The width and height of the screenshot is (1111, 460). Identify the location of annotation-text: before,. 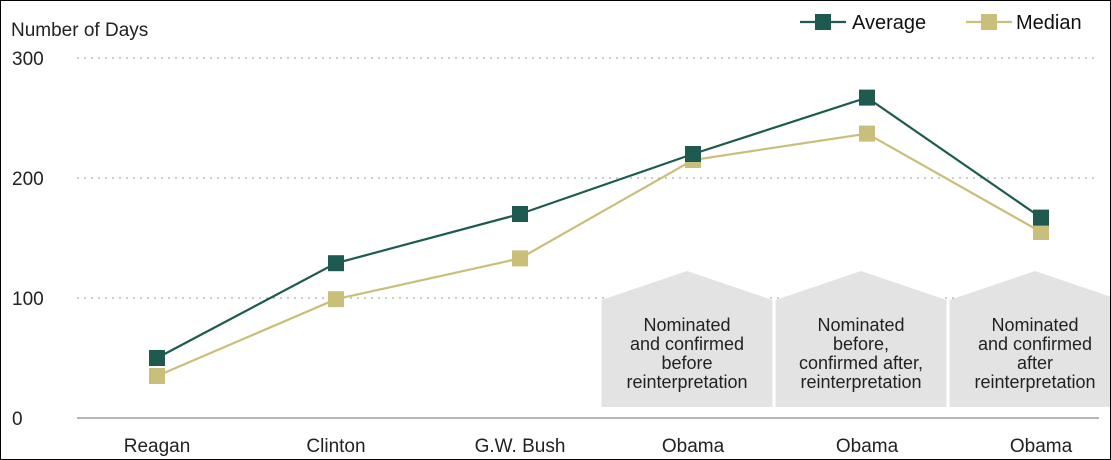
(861, 344).